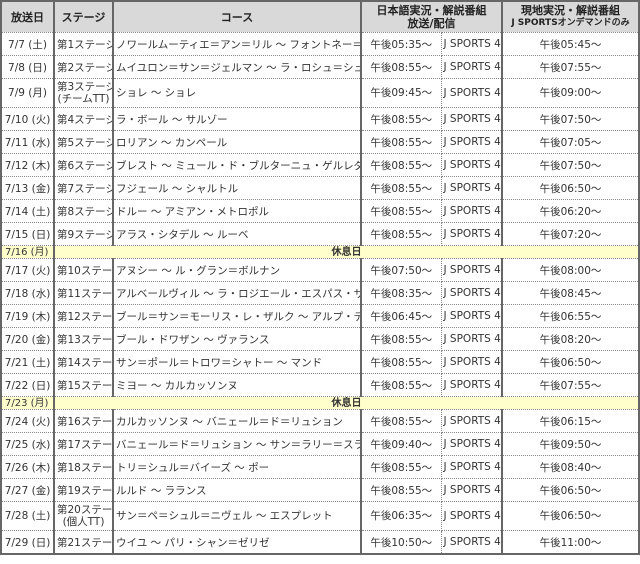  Describe the element at coordinates (237, 142) in the screenshot. I see `course-cell: ロリアン ～ カンペール` at that location.